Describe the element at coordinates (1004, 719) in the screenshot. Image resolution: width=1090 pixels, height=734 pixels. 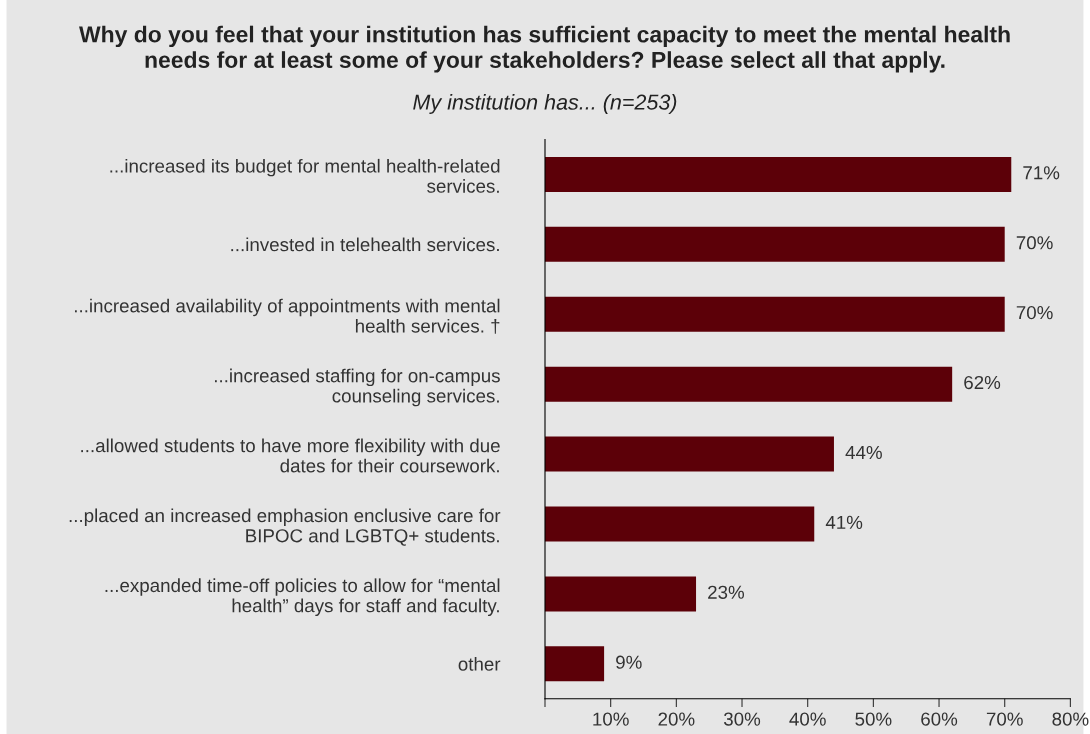
I see `x-tick-label: 70%` at that location.